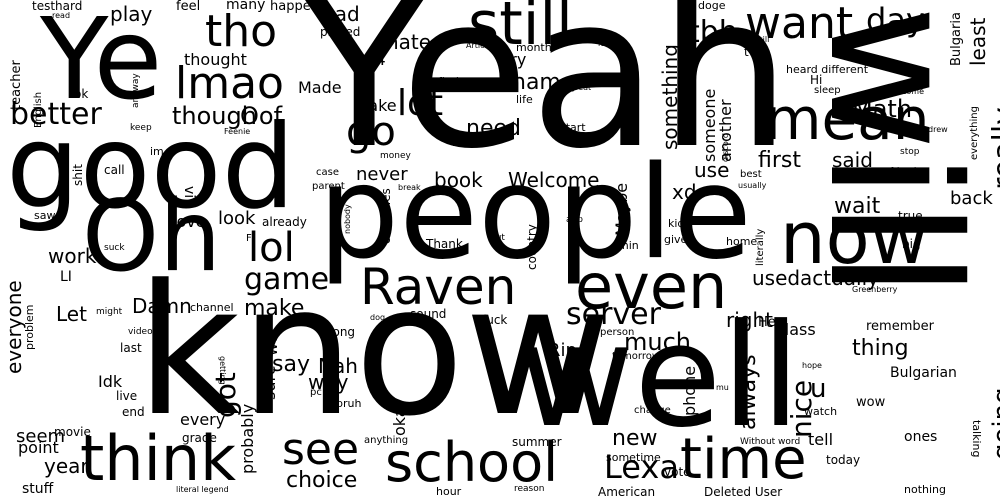 Image resolution: width=1000 pixels, height=500 pixels. What do you see at coordinates (524, 99) in the screenshot?
I see `cloud-word: life` at bounding box center [524, 99].